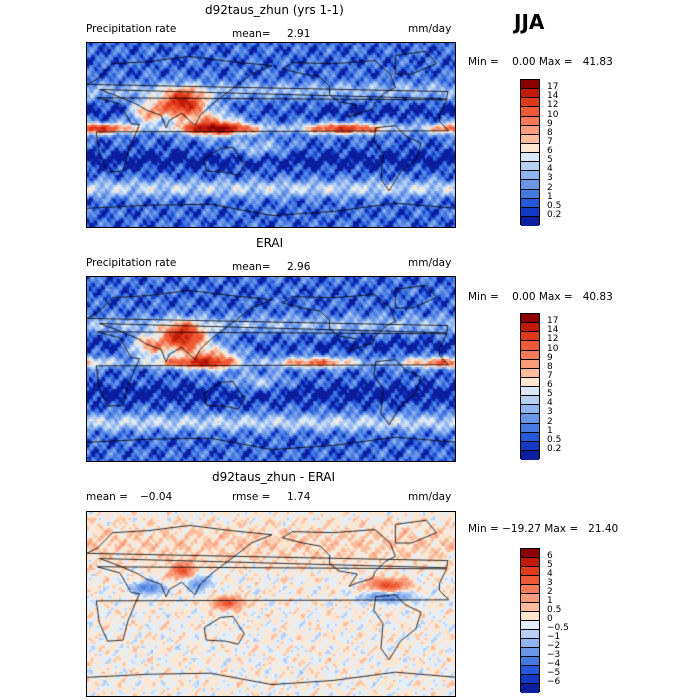 Image resolution: width=700 pixels, height=700 pixels. Describe the element at coordinates (107, 497) in the screenshot. I see `panel3-mean-label: mean =` at that location.